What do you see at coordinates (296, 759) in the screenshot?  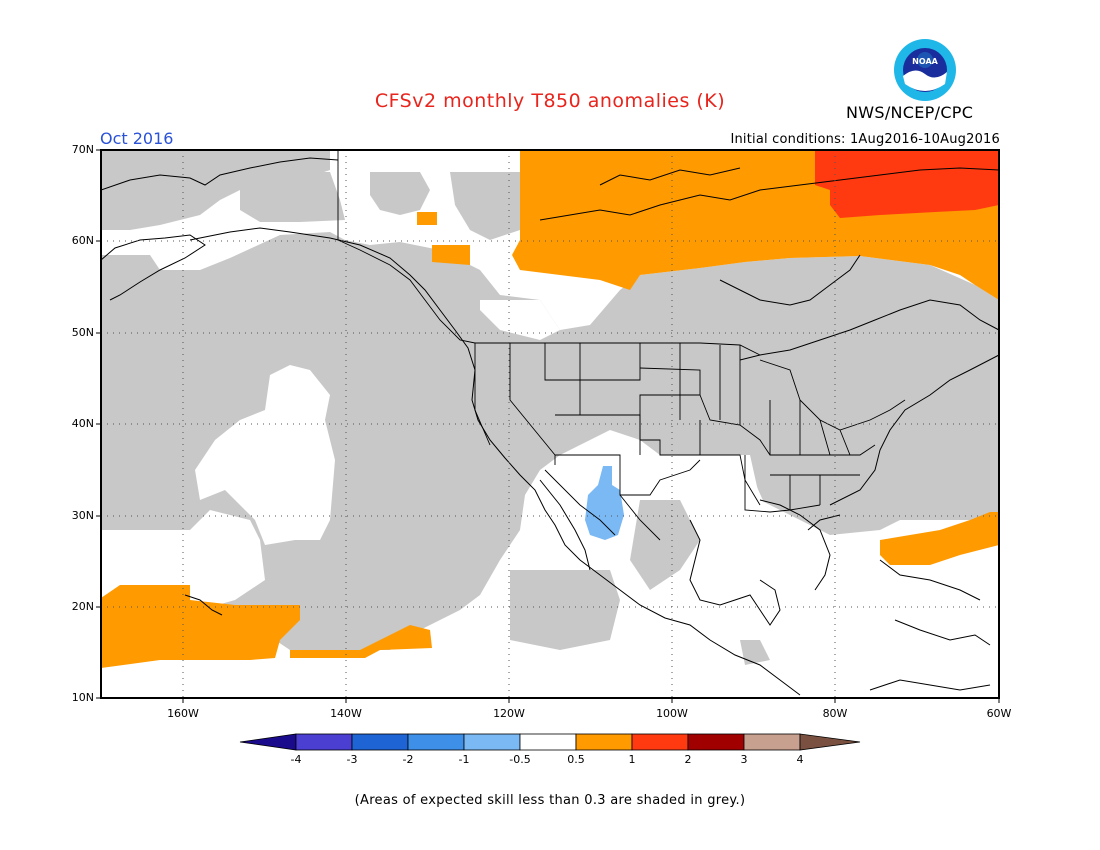 I see `colorbar-label: -4` at bounding box center [296, 759].